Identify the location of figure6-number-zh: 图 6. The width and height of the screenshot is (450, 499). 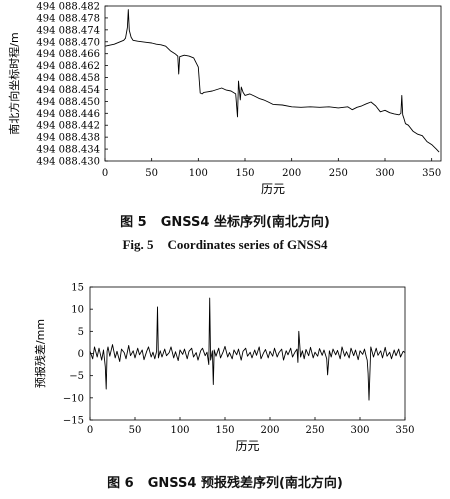
(120, 483).